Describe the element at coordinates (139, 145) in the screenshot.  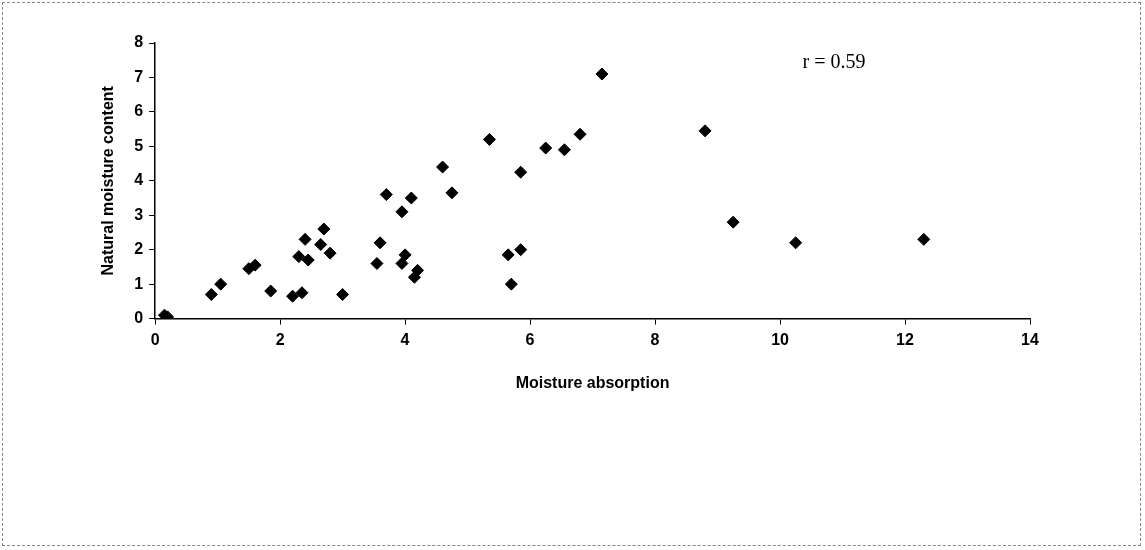
I see `y-tick-label: 5` at that location.